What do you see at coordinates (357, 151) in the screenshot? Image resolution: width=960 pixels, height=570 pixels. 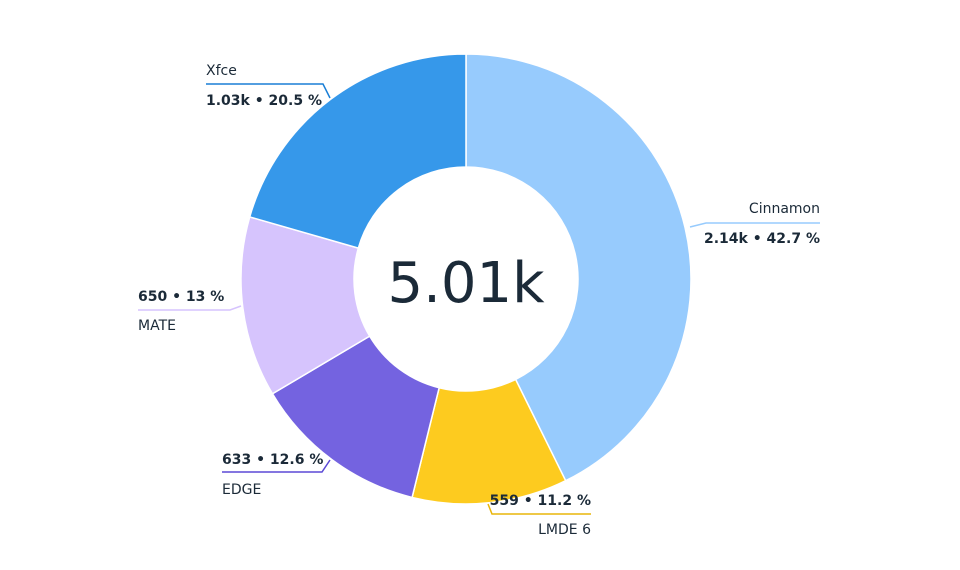 I see `slice-xfce` at bounding box center [357, 151].